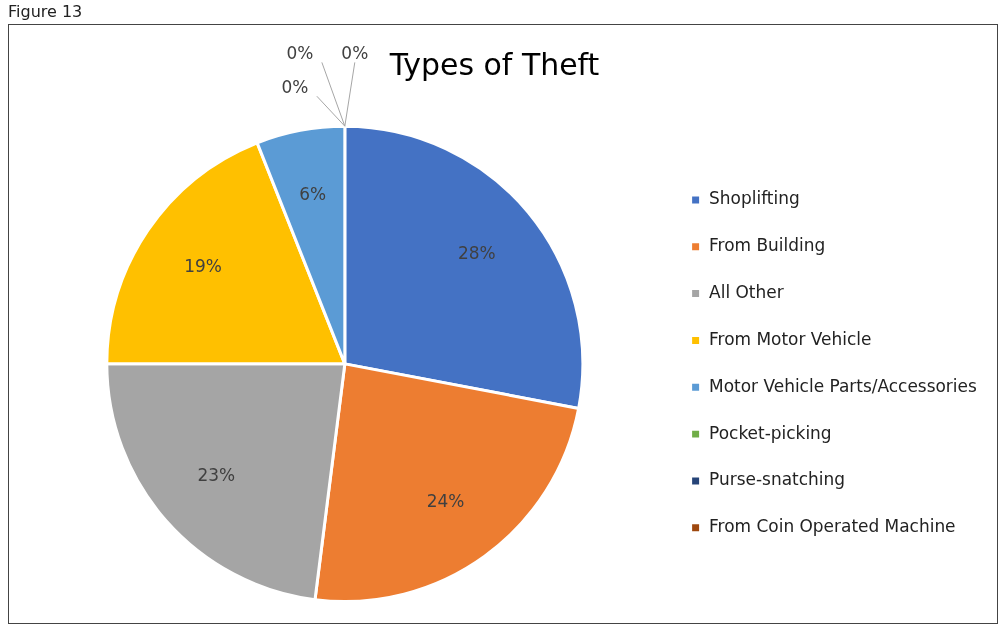 Image resolution: width=1007 pixels, height=640 pixels. Describe the element at coordinates (445, 500) in the screenshot. I see `data-label: 24%` at that location.